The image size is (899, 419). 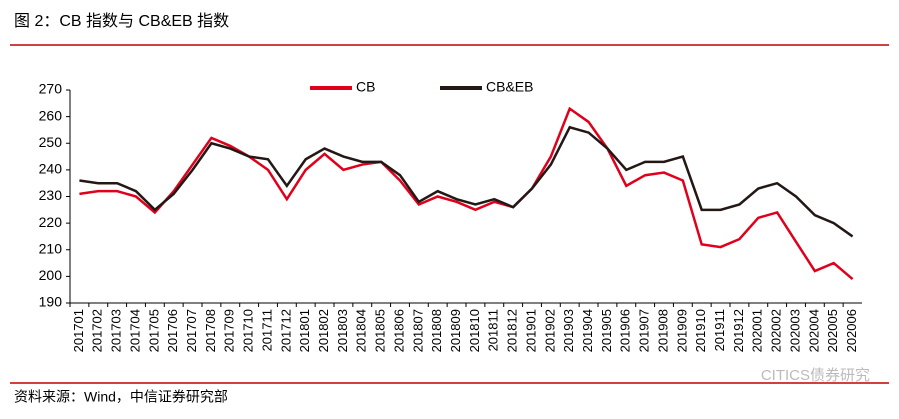 I want to click on x-tick-label: 201710, so click(x=248, y=330).